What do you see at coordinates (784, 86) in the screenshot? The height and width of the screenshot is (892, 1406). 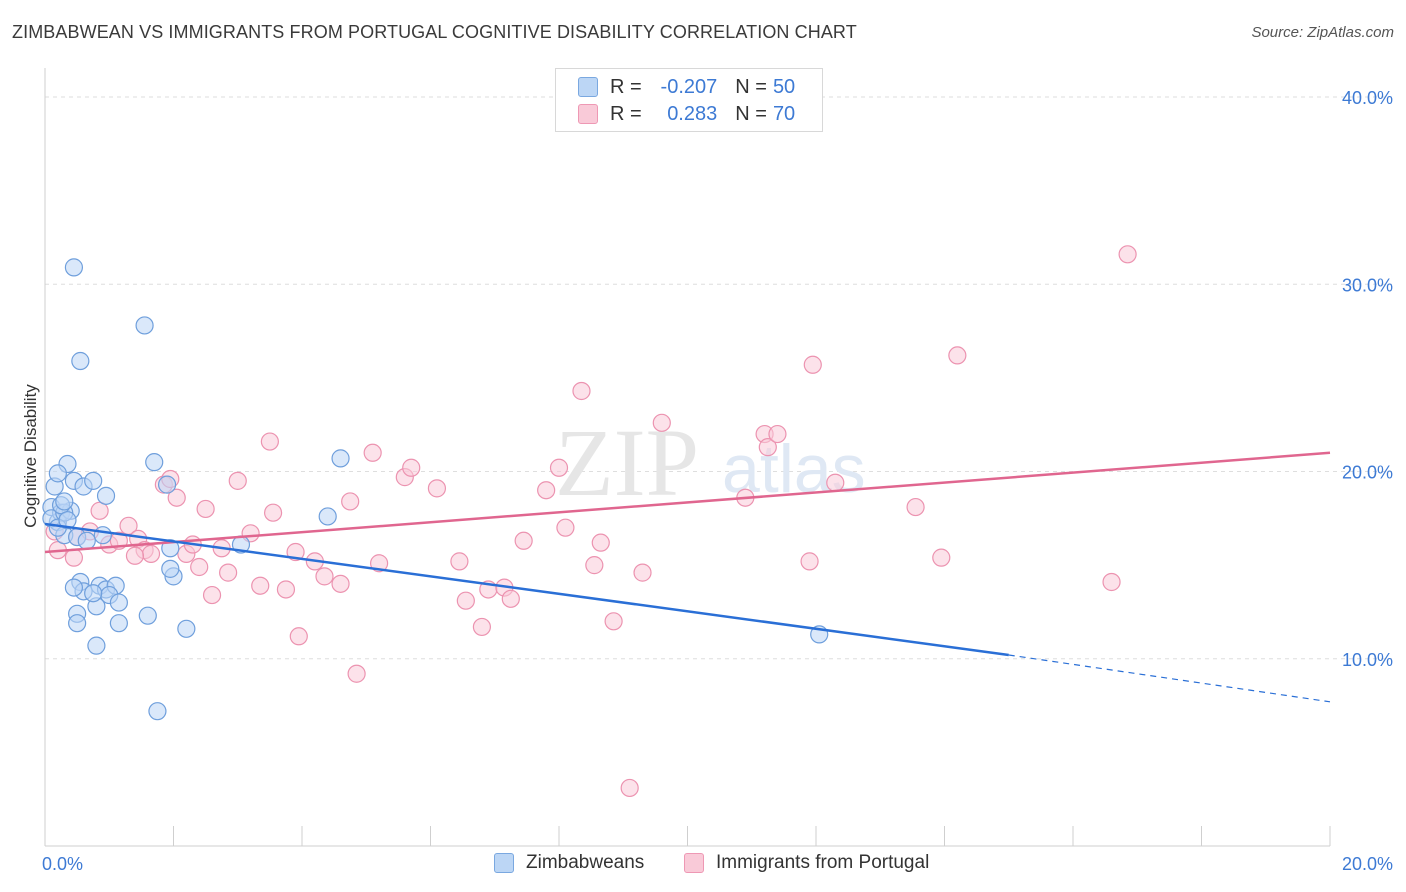 I see `n-value: 50` at bounding box center [784, 86].